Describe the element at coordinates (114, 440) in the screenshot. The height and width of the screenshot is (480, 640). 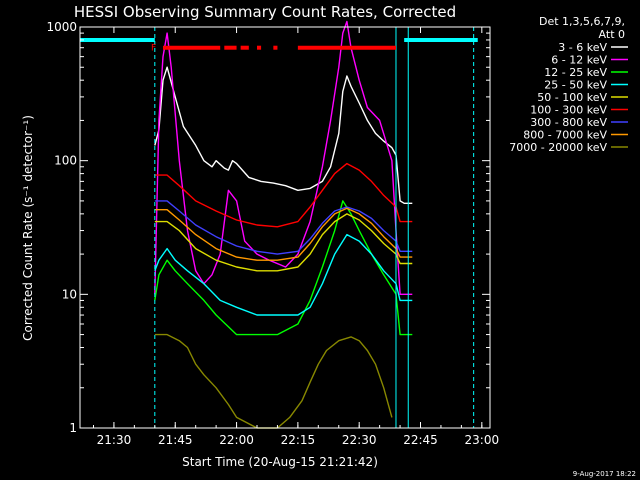
I see `x-tick-label-0: 21:30` at that location.